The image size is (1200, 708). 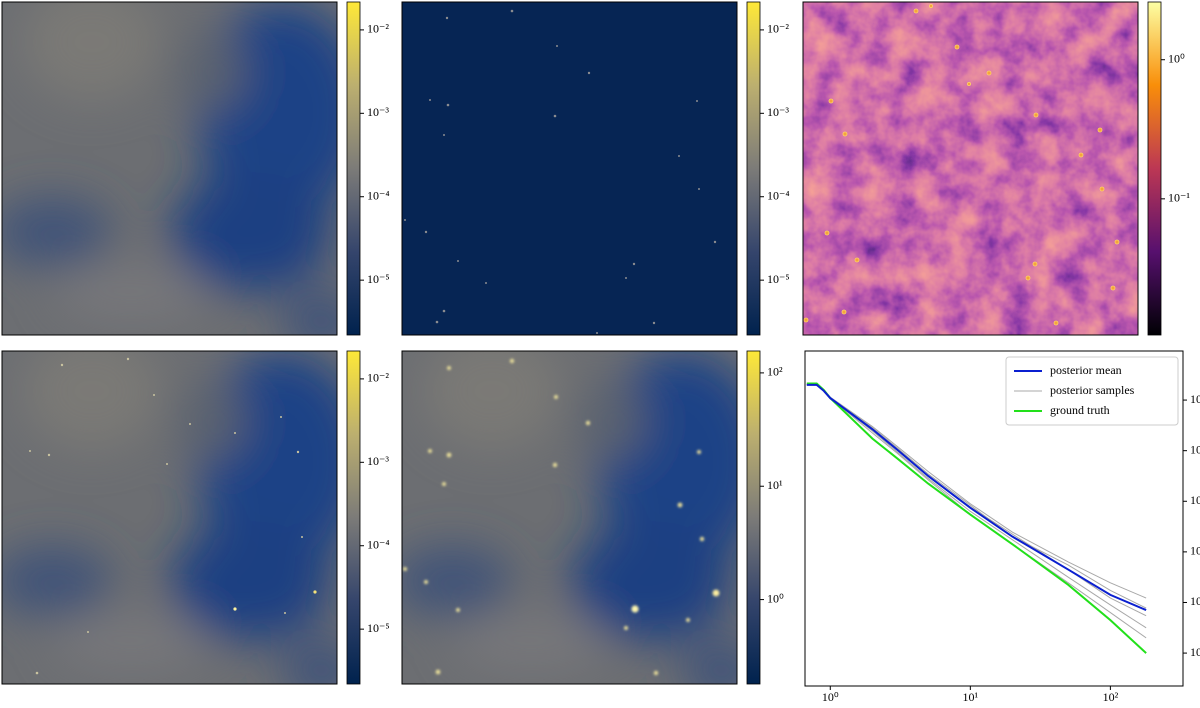 I want to click on y-tick-label: 10⁻⁵, so click(x=1195, y=500).